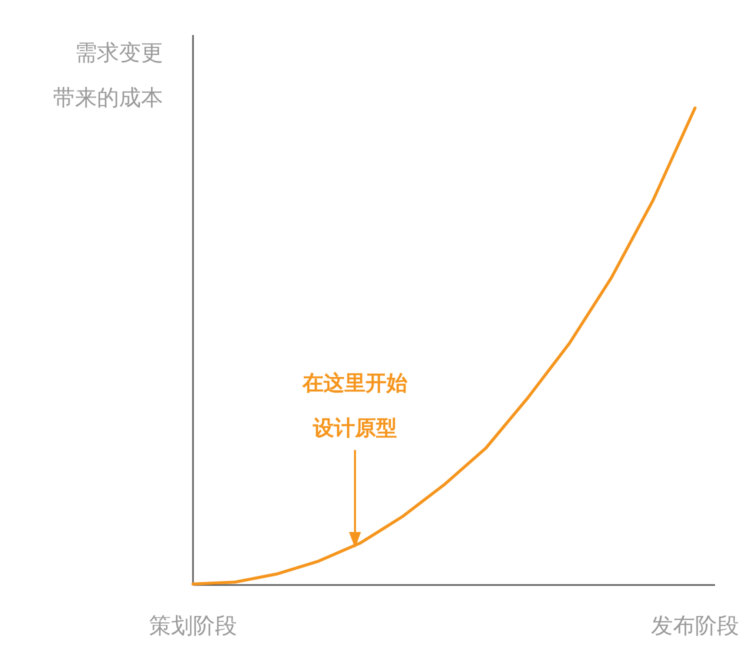 Image resolution: width=745 pixels, height=672 pixels. What do you see at coordinates (193, 626) in the screenshot?
I see `x-tick-label: 策划阶段` at bounding box center [193, 626].